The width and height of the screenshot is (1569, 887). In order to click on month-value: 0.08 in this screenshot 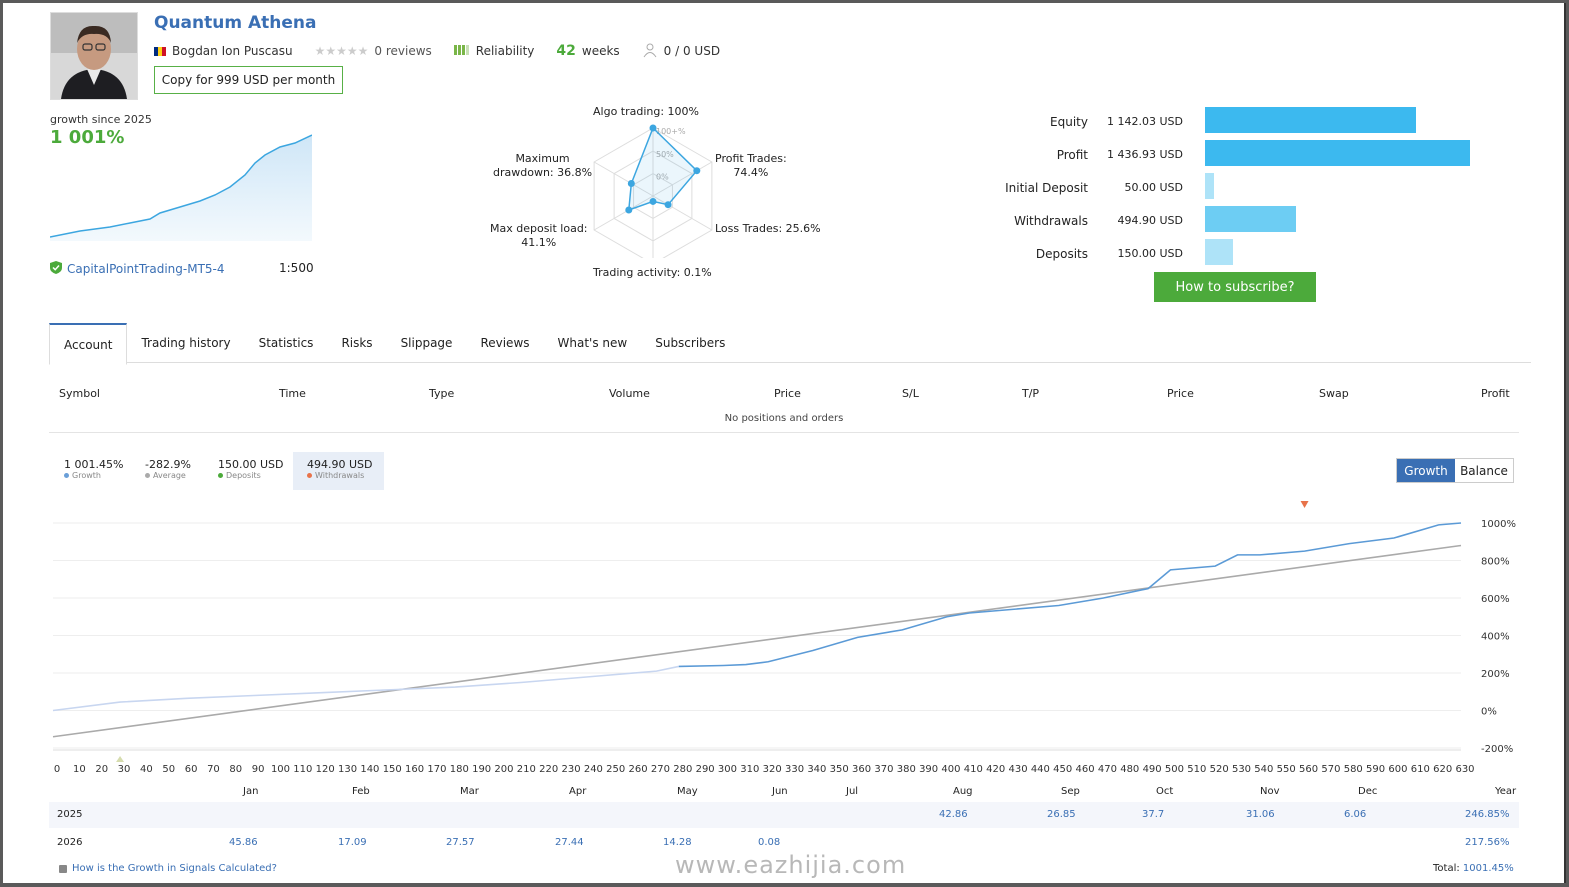, I will do `click(769, 842)`.